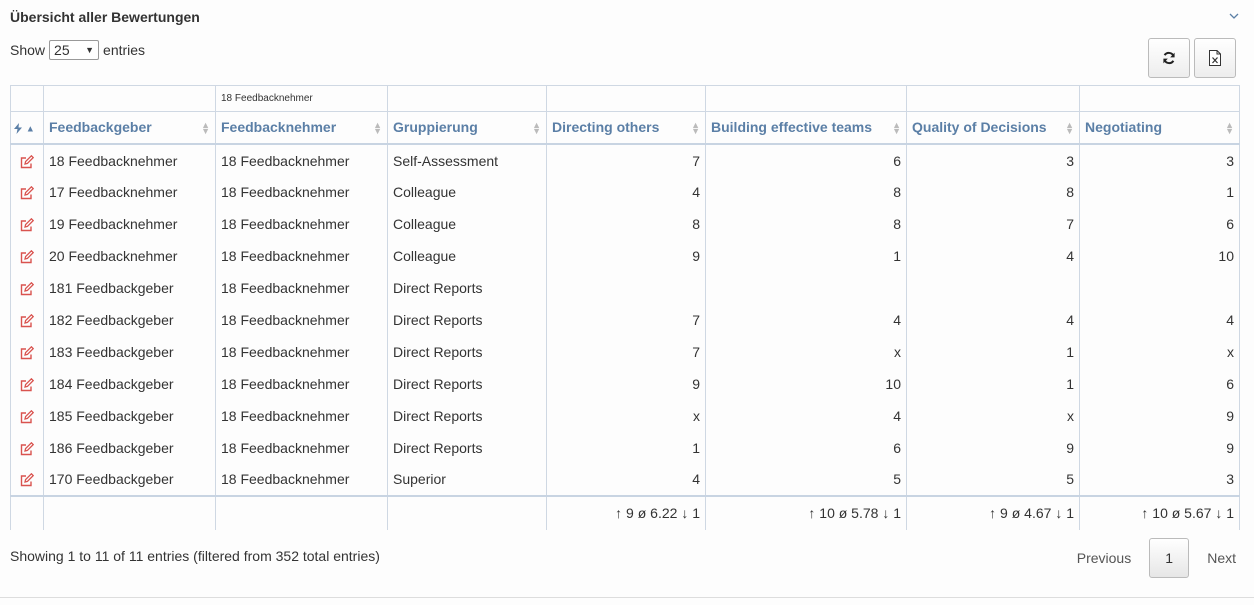  I want to click on cell-feedbackgeber: 181 Feedbackgeber, so click(129, 287).